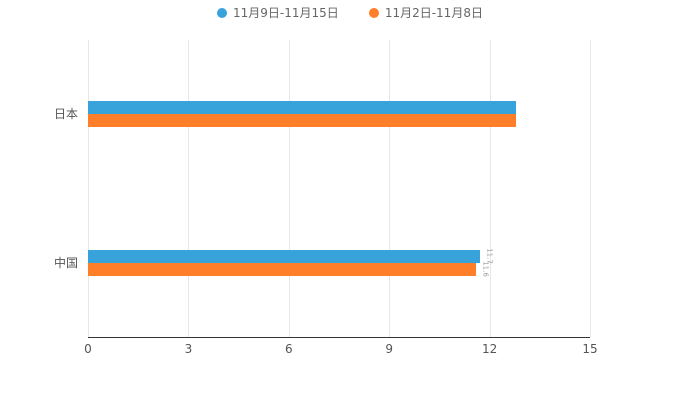 The width and height of the screenshot is (700, 400). What do you see at coordinates (302, 121) in the screenshot?
I see `bar-series-2-日本` at bounding box center [302, 121].